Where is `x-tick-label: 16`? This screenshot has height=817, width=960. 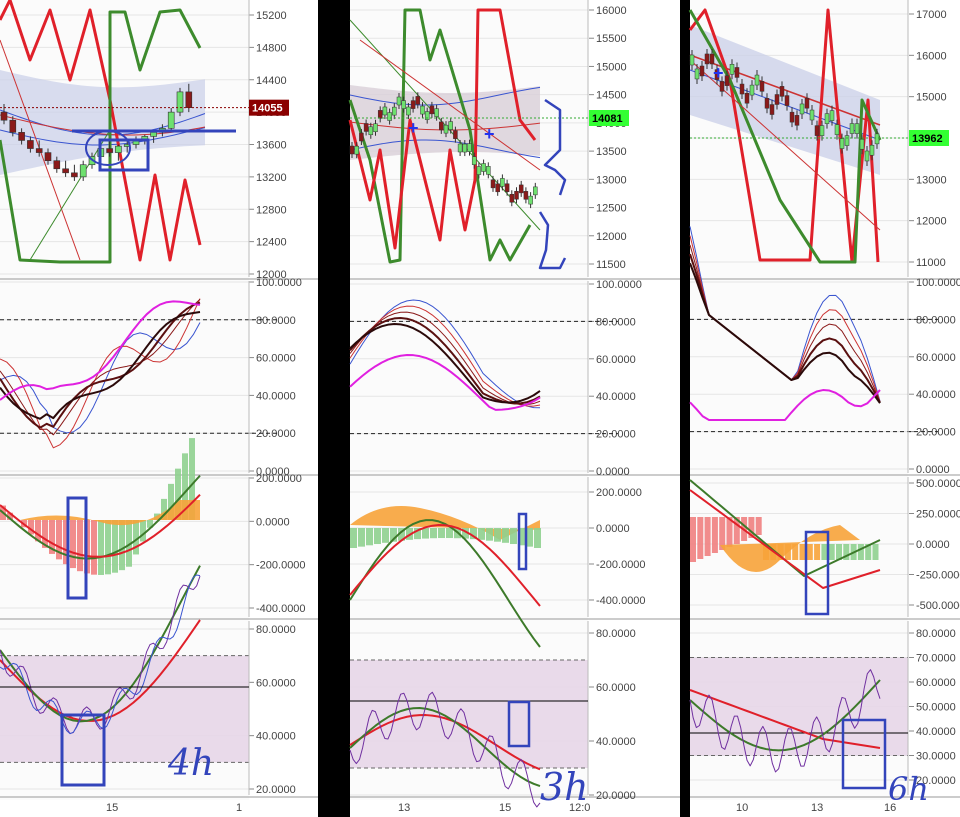 x-tick-label: 16 is located at coordinates (890, 808).